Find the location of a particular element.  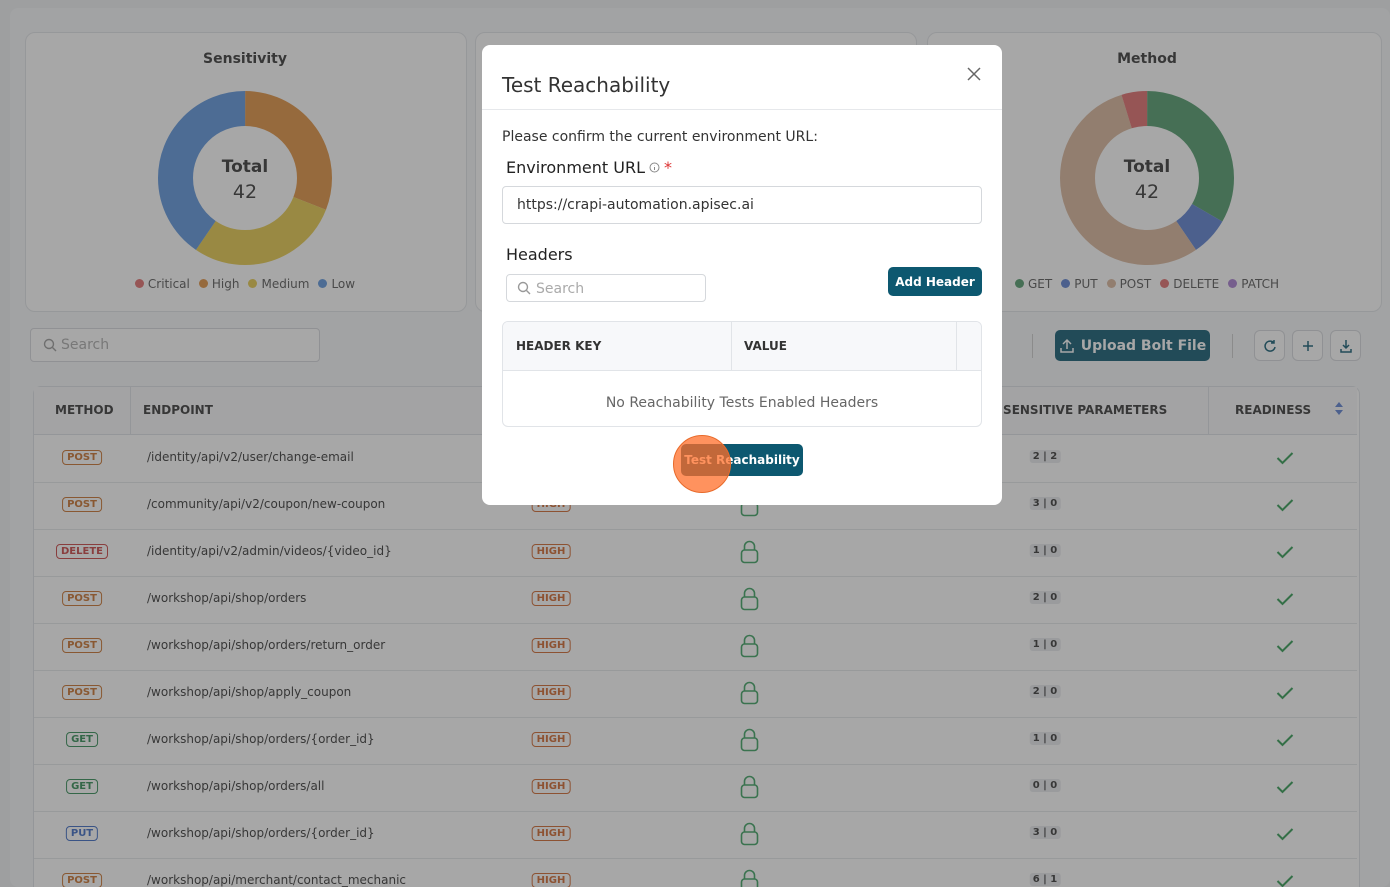

legend-item: Low is located at coordinates (336, 284).